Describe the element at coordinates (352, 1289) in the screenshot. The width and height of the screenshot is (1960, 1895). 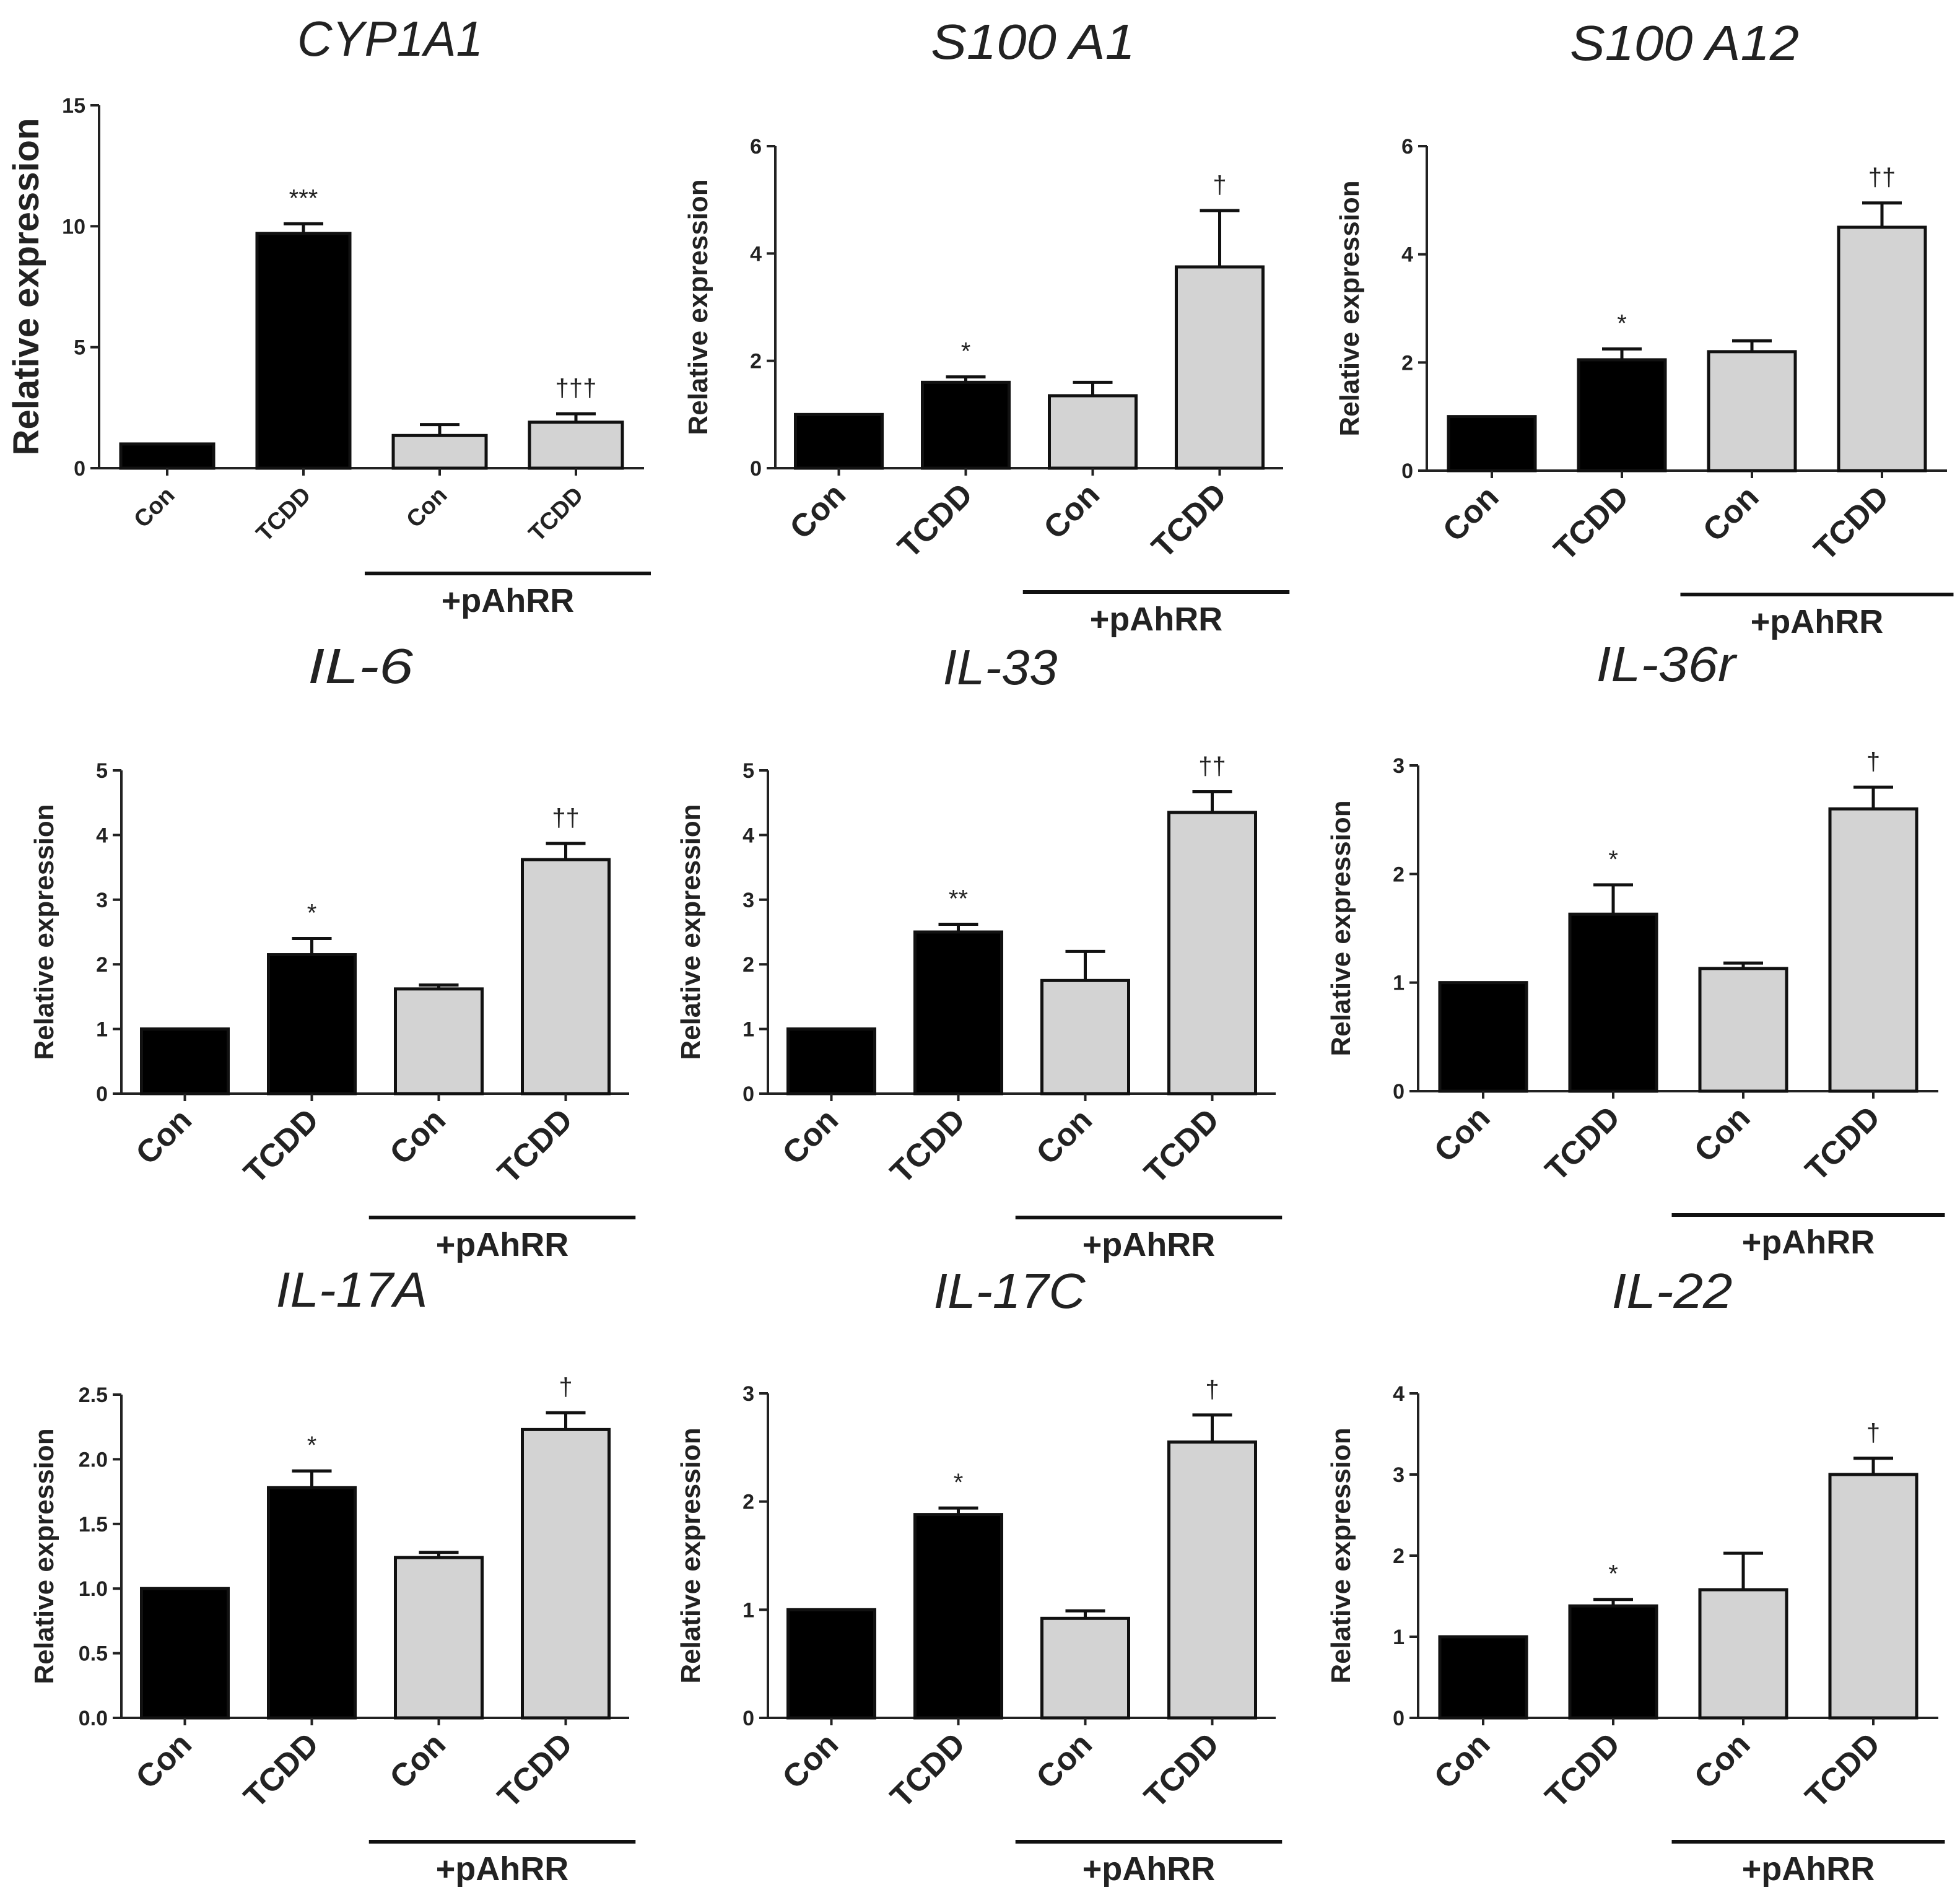
I see `chart-title: IL-17A` at that location.